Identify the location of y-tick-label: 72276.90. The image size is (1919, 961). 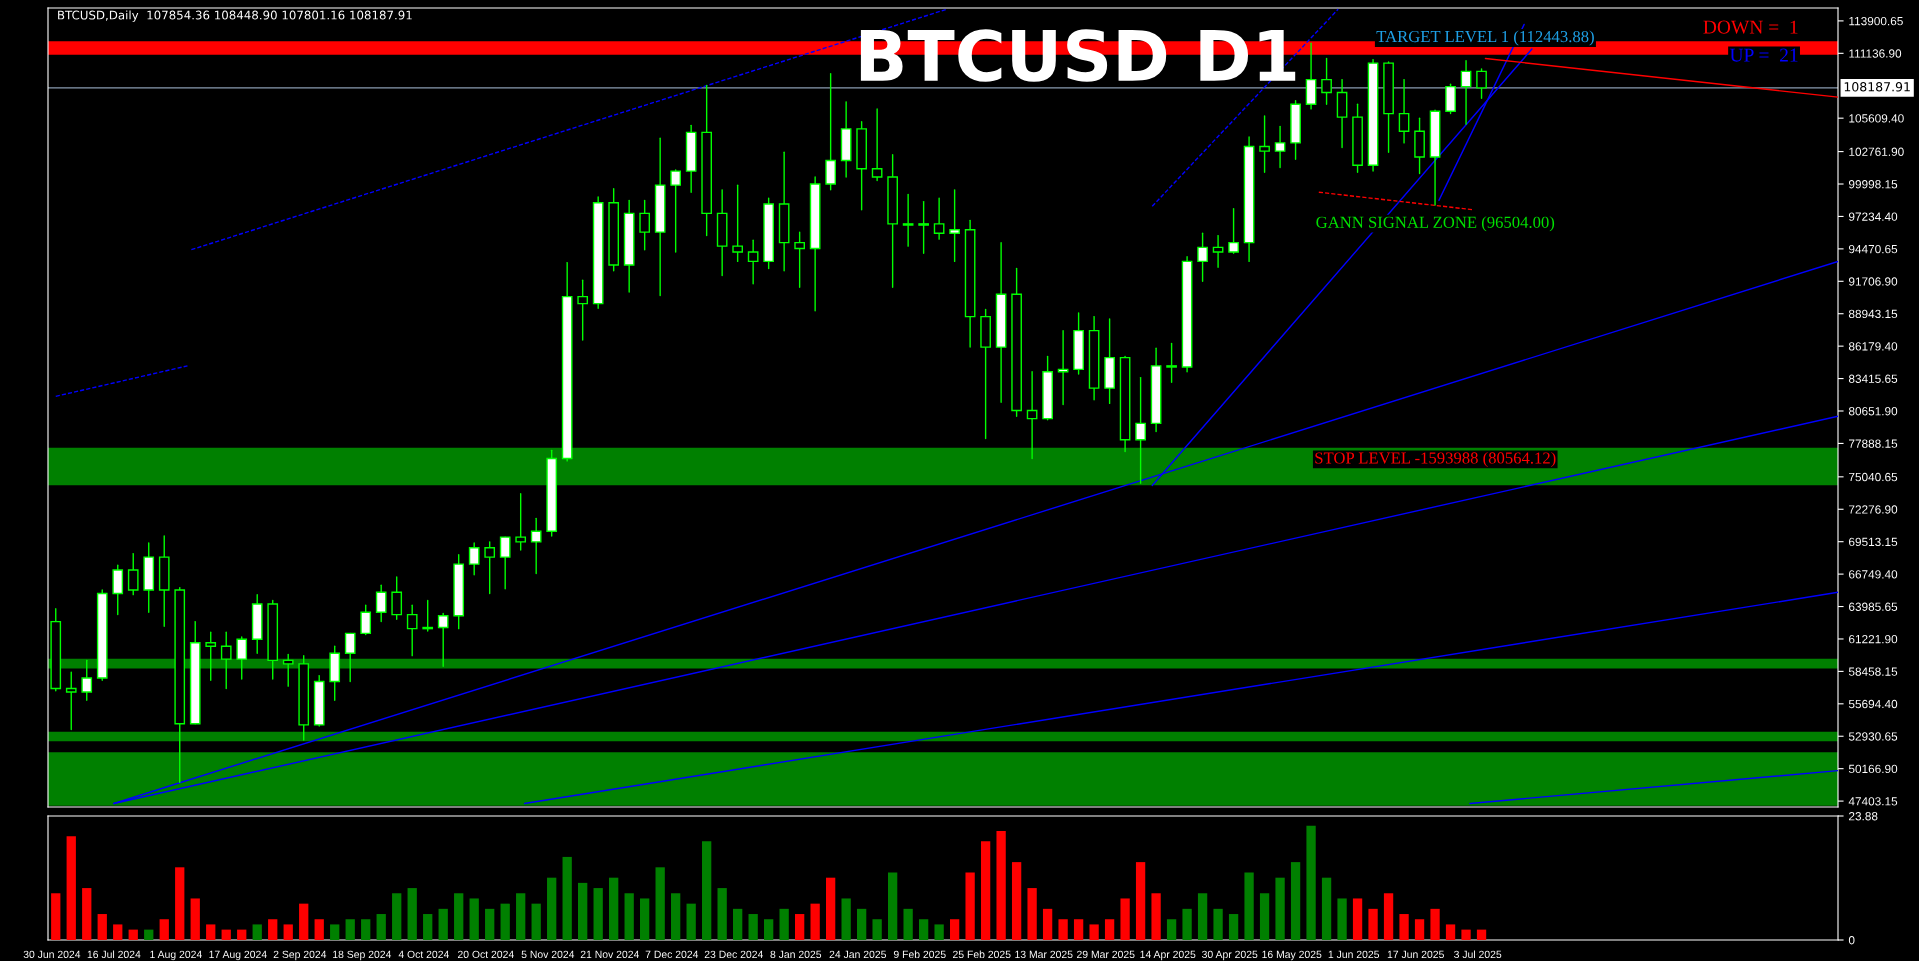
(1873, 509).